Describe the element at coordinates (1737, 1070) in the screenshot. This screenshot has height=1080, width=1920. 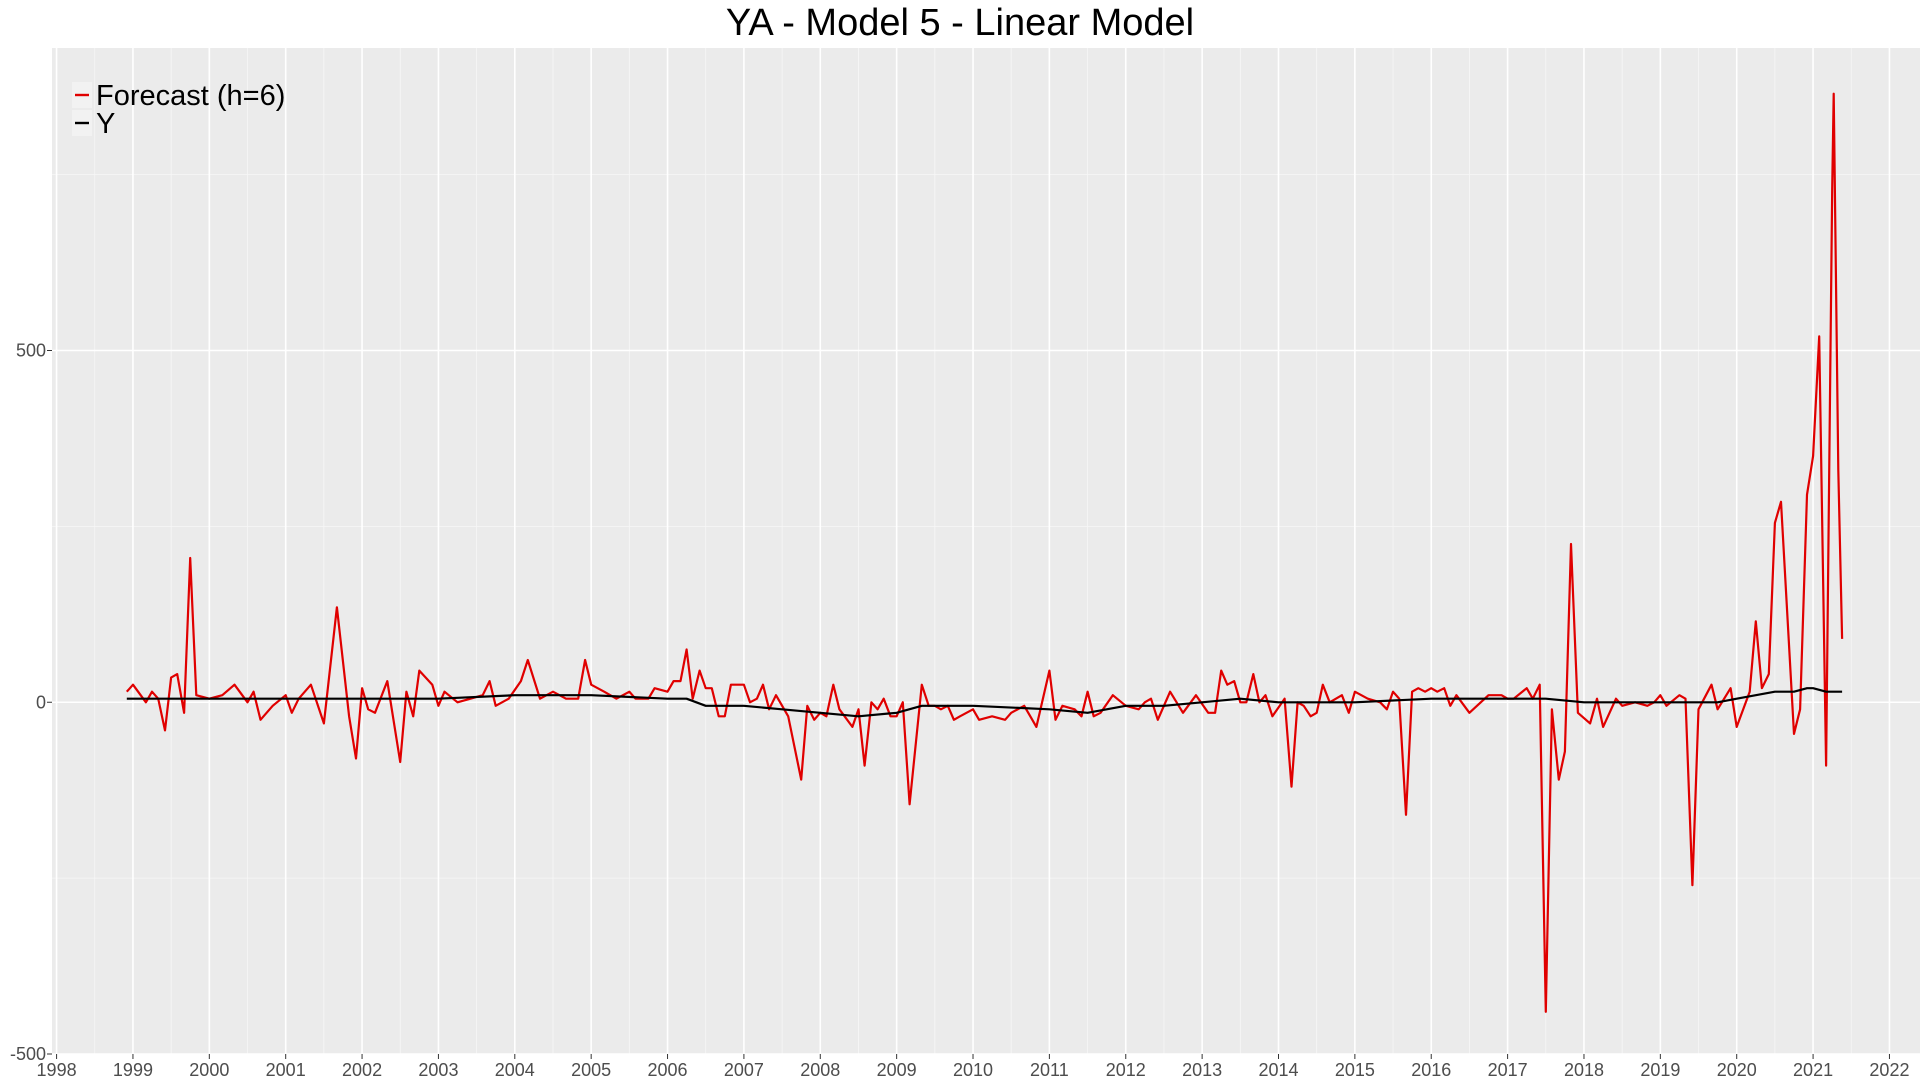
I see `x-tick-label: 2020` at that location.